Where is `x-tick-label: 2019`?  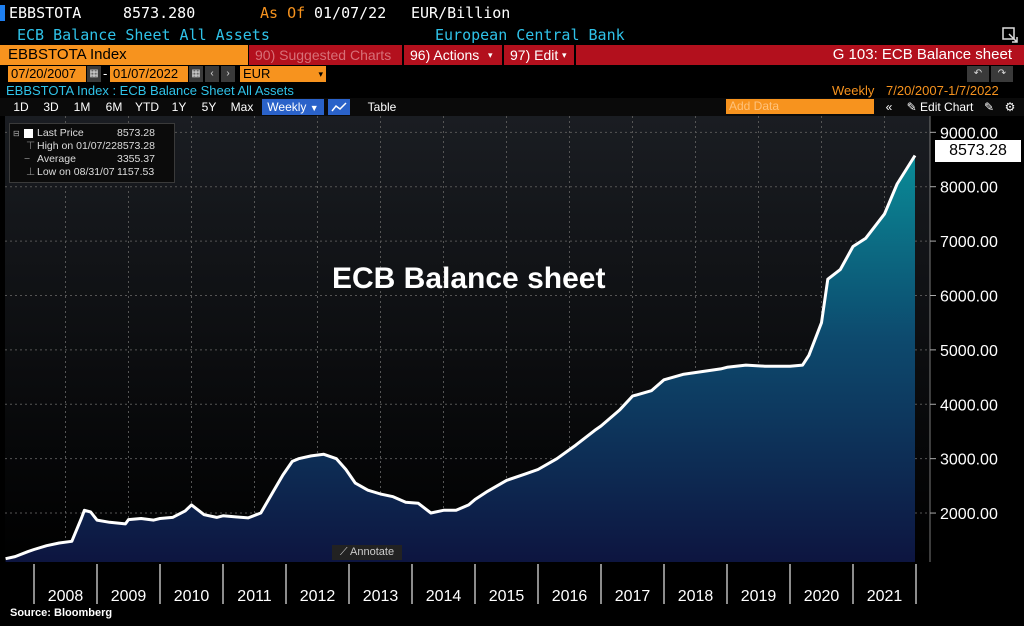
x-tick-label: 2019 is located at coordinates (759, 596).